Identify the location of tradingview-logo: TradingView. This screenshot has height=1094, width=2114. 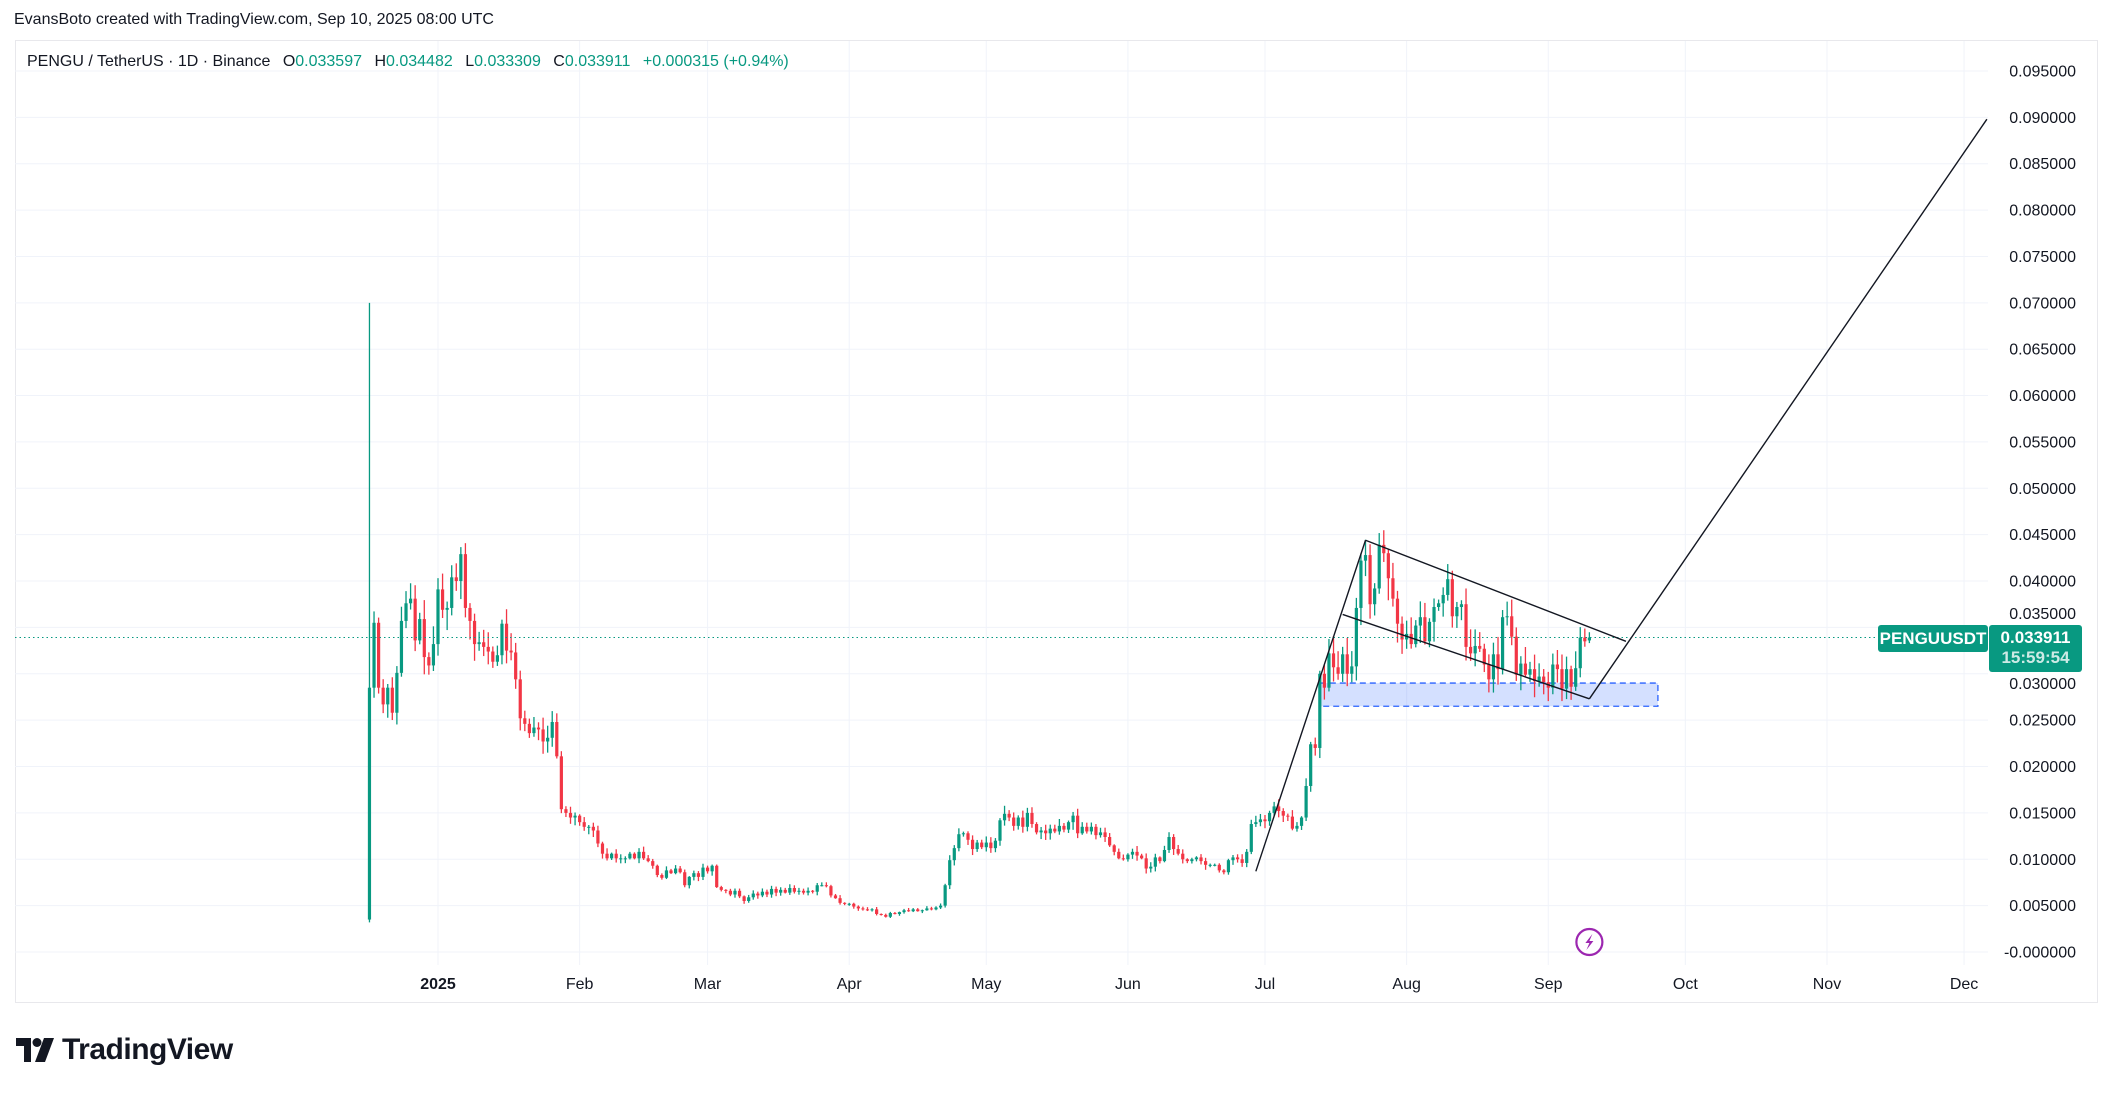
(124, 1050).